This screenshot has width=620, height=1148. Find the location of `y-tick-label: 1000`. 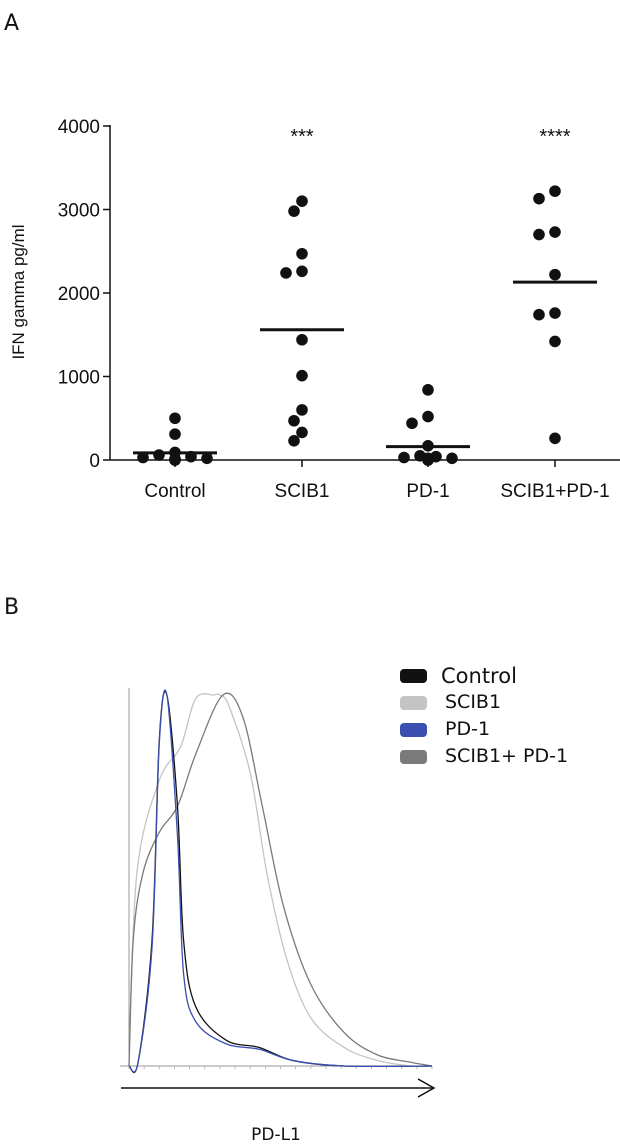

y-tick-label: 1000 is located at coordinates (79, 378).